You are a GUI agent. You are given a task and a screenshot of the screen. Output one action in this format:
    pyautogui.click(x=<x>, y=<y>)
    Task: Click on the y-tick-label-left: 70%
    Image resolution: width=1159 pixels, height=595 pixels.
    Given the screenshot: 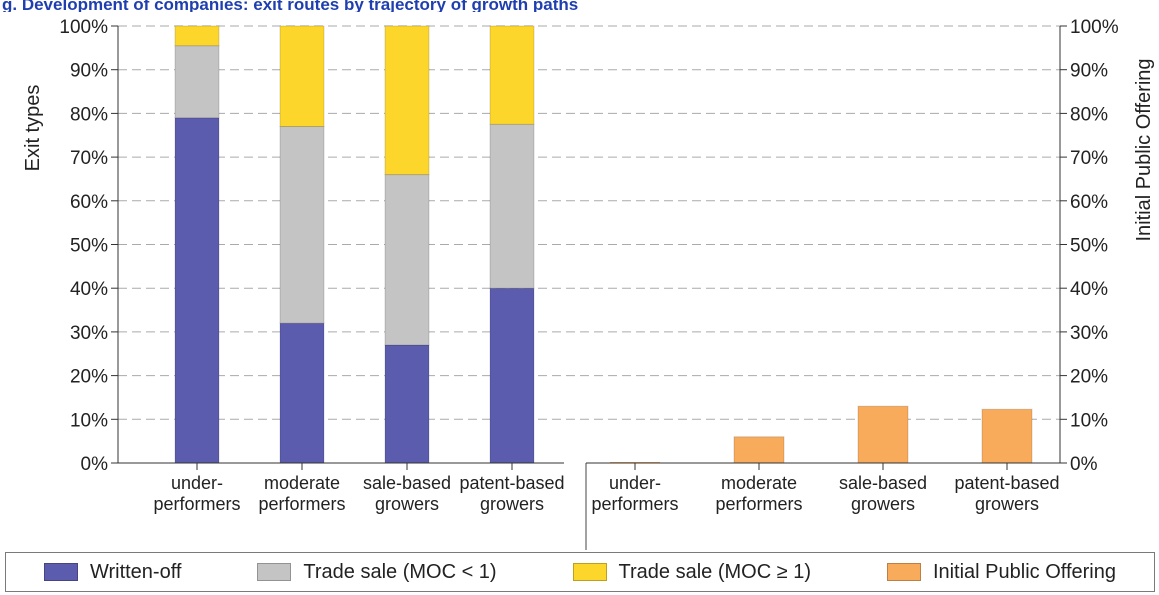 What is the action you would take?
    pyautogui.click(x=89, y=158)
    